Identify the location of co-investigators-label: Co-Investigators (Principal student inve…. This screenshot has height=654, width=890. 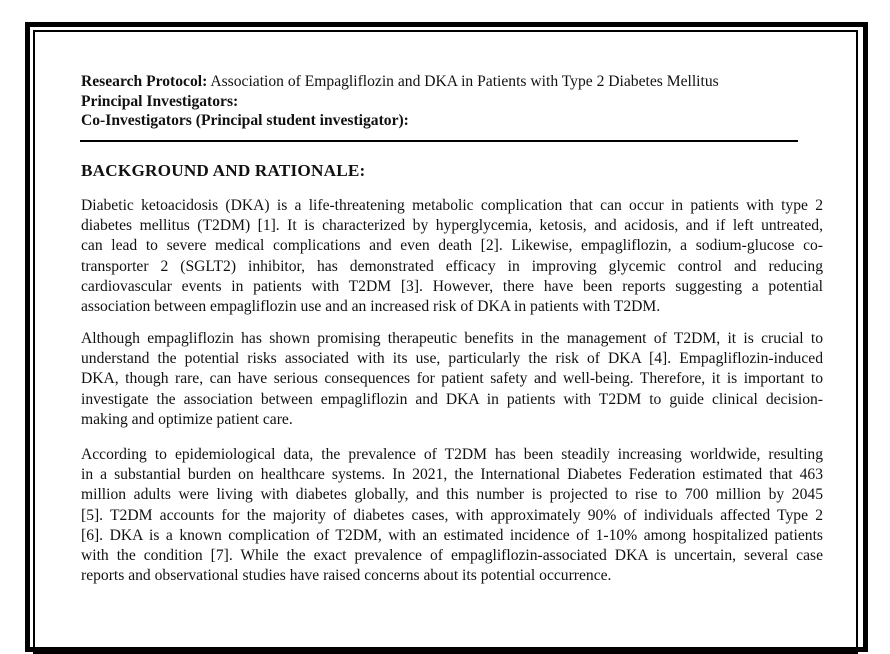
(452, 121).